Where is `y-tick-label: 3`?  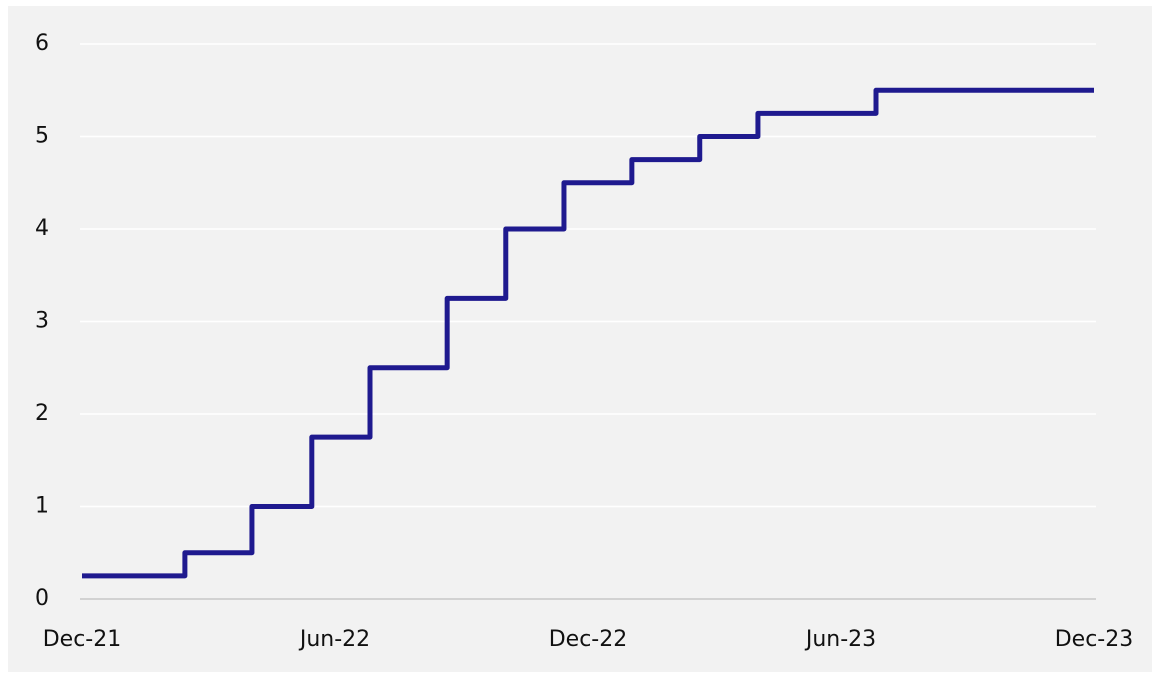
y-tick-label: 3 is located at coordinates (42, 321).